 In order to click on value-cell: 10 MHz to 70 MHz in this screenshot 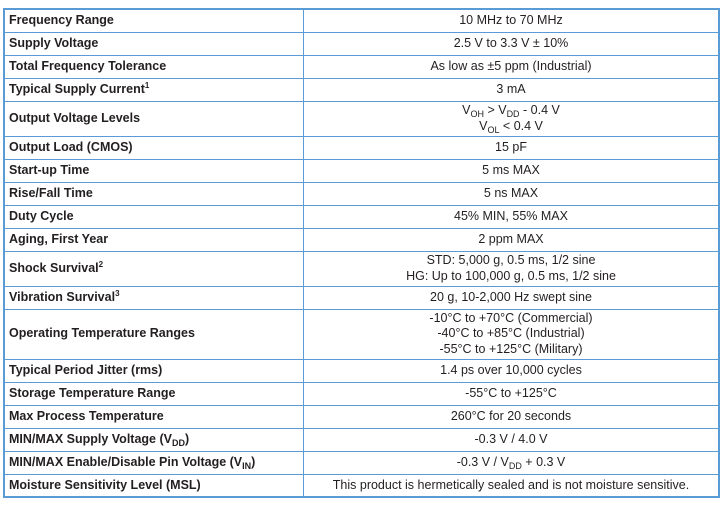, I will do `click(511, 20)`.